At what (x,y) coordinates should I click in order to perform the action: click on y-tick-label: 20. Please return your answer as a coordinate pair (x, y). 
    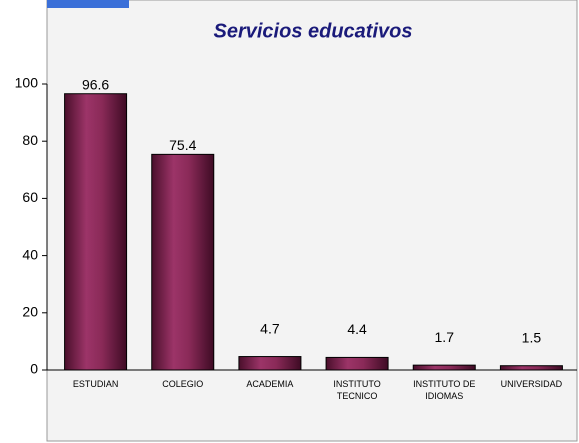
    Looking at the image, I should click on (30, 312).